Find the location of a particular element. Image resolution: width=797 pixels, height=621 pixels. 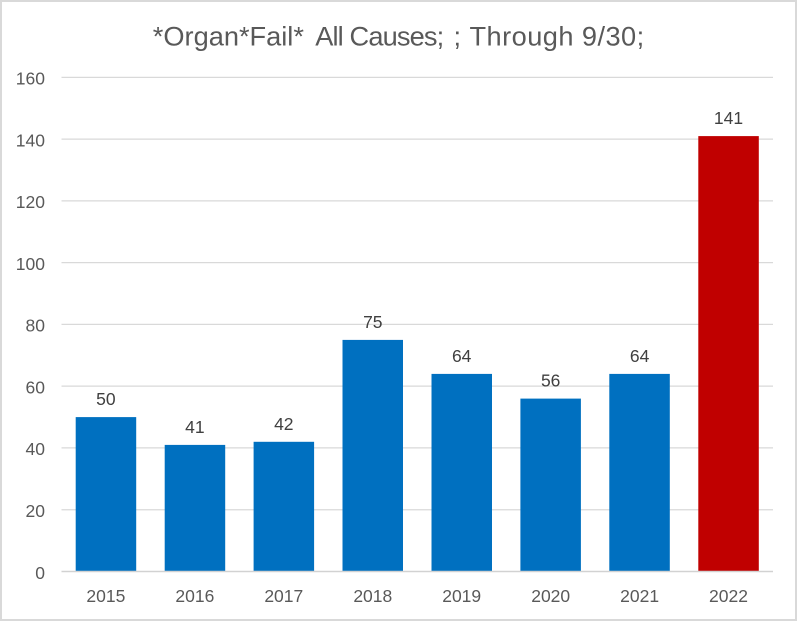

svg-text: 160 is located at coordinates (30, 79).